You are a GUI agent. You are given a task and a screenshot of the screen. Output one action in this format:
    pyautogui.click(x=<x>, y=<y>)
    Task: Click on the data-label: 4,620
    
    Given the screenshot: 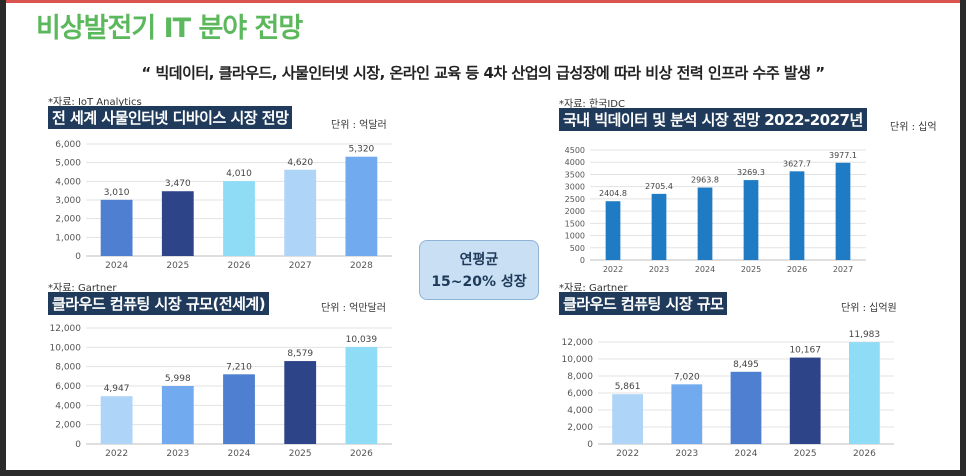 What is the action you would take?
    pyautogui.click(x=300, y=163)
    